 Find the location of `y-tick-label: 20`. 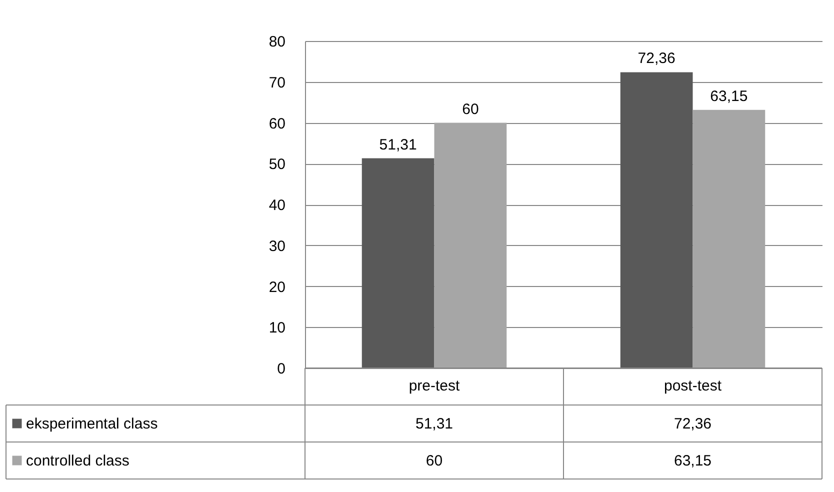

y-tick-label: 20 is located at coordinates (277, 287).